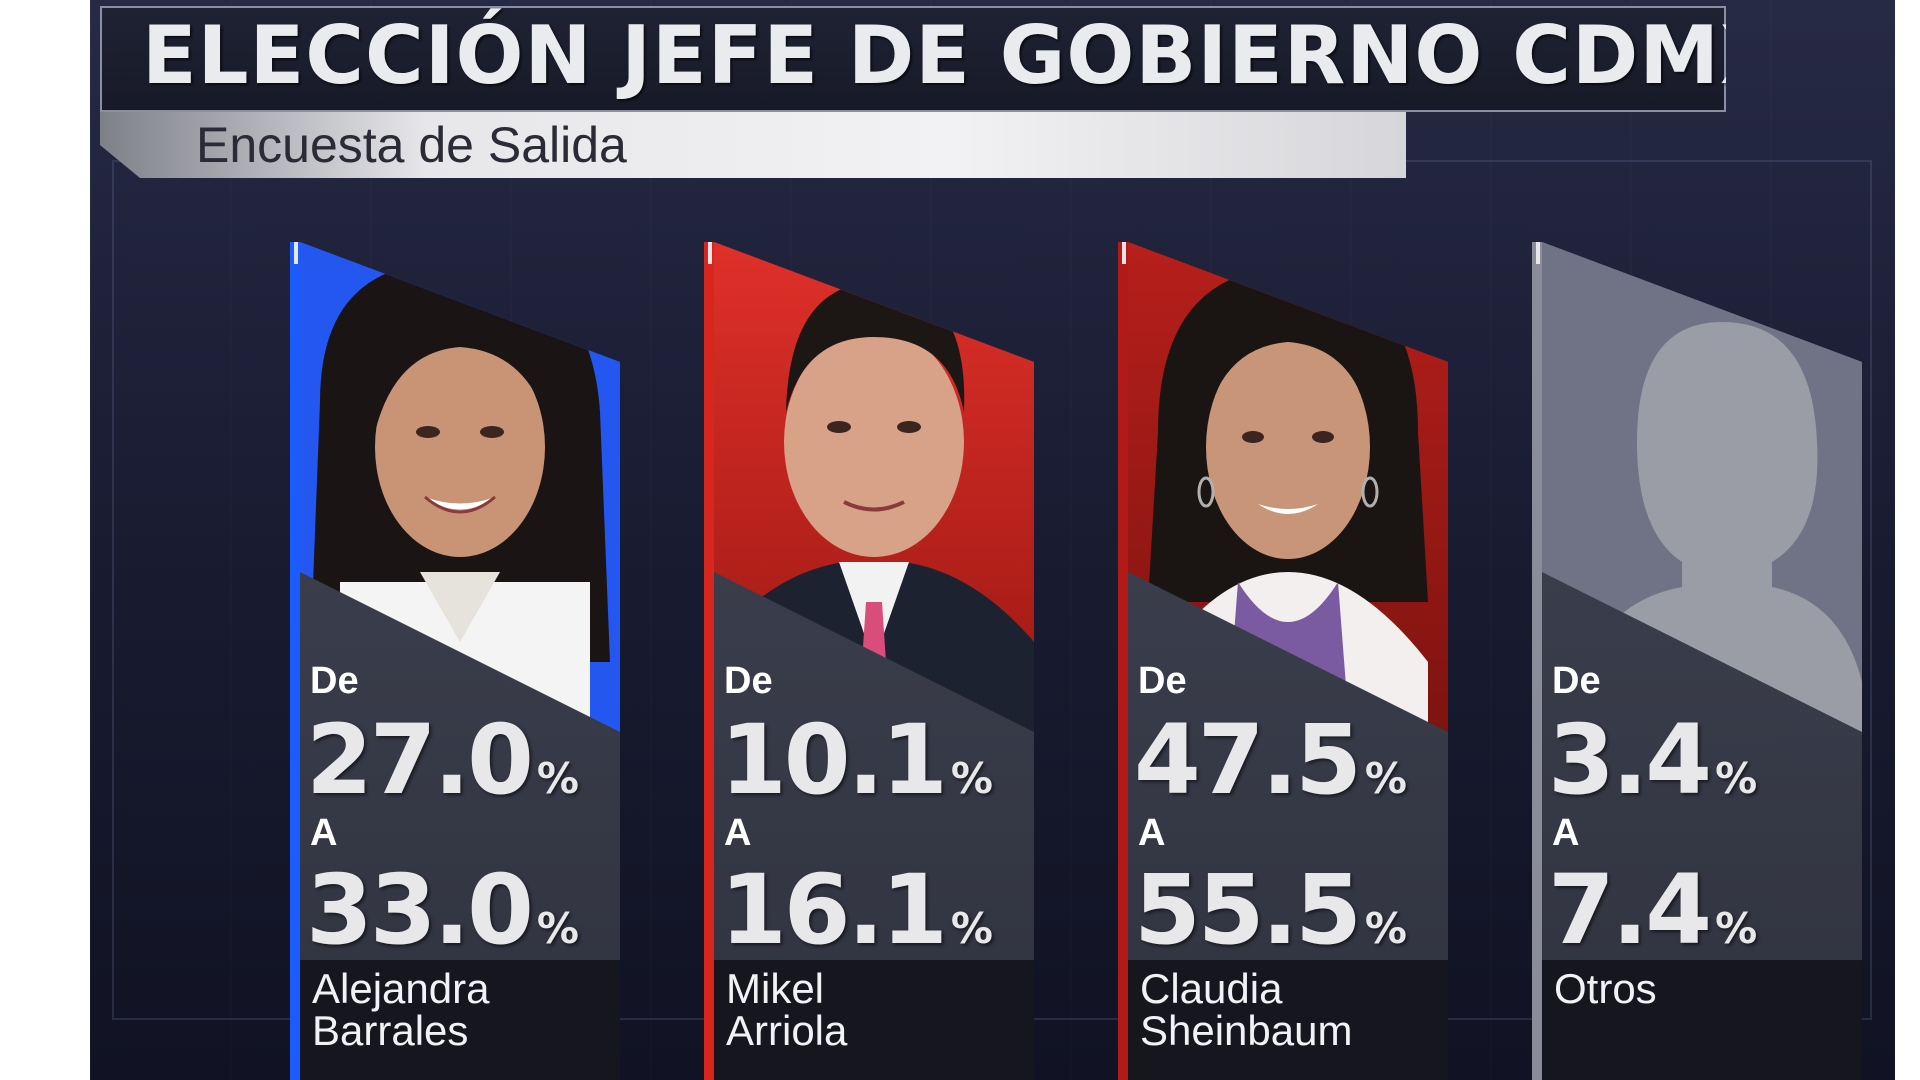 The image size is (1920, 1080). What do you see at coordinates (401, 1009) in the screenshot?
I see `candidate-name: Alejandra Barrales` at bounding box center [401, 1009].